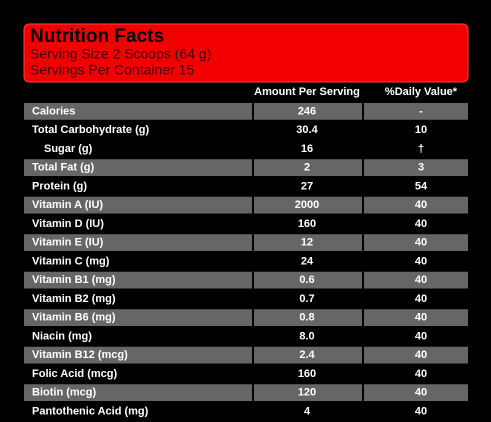 The height and width of the screenshot is (422, 491). I want to click on amount: 120, so click(307, 393).